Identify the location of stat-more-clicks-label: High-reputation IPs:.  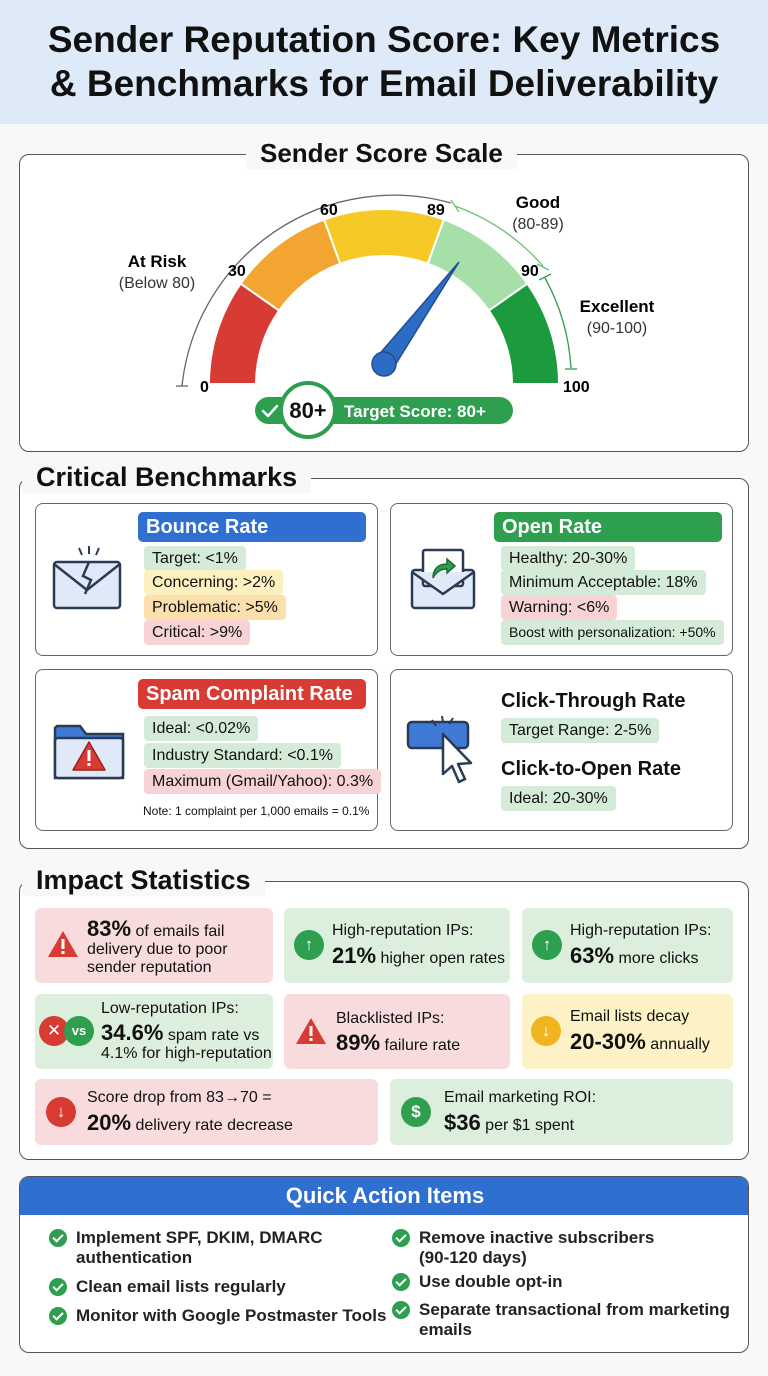
(641, 930).